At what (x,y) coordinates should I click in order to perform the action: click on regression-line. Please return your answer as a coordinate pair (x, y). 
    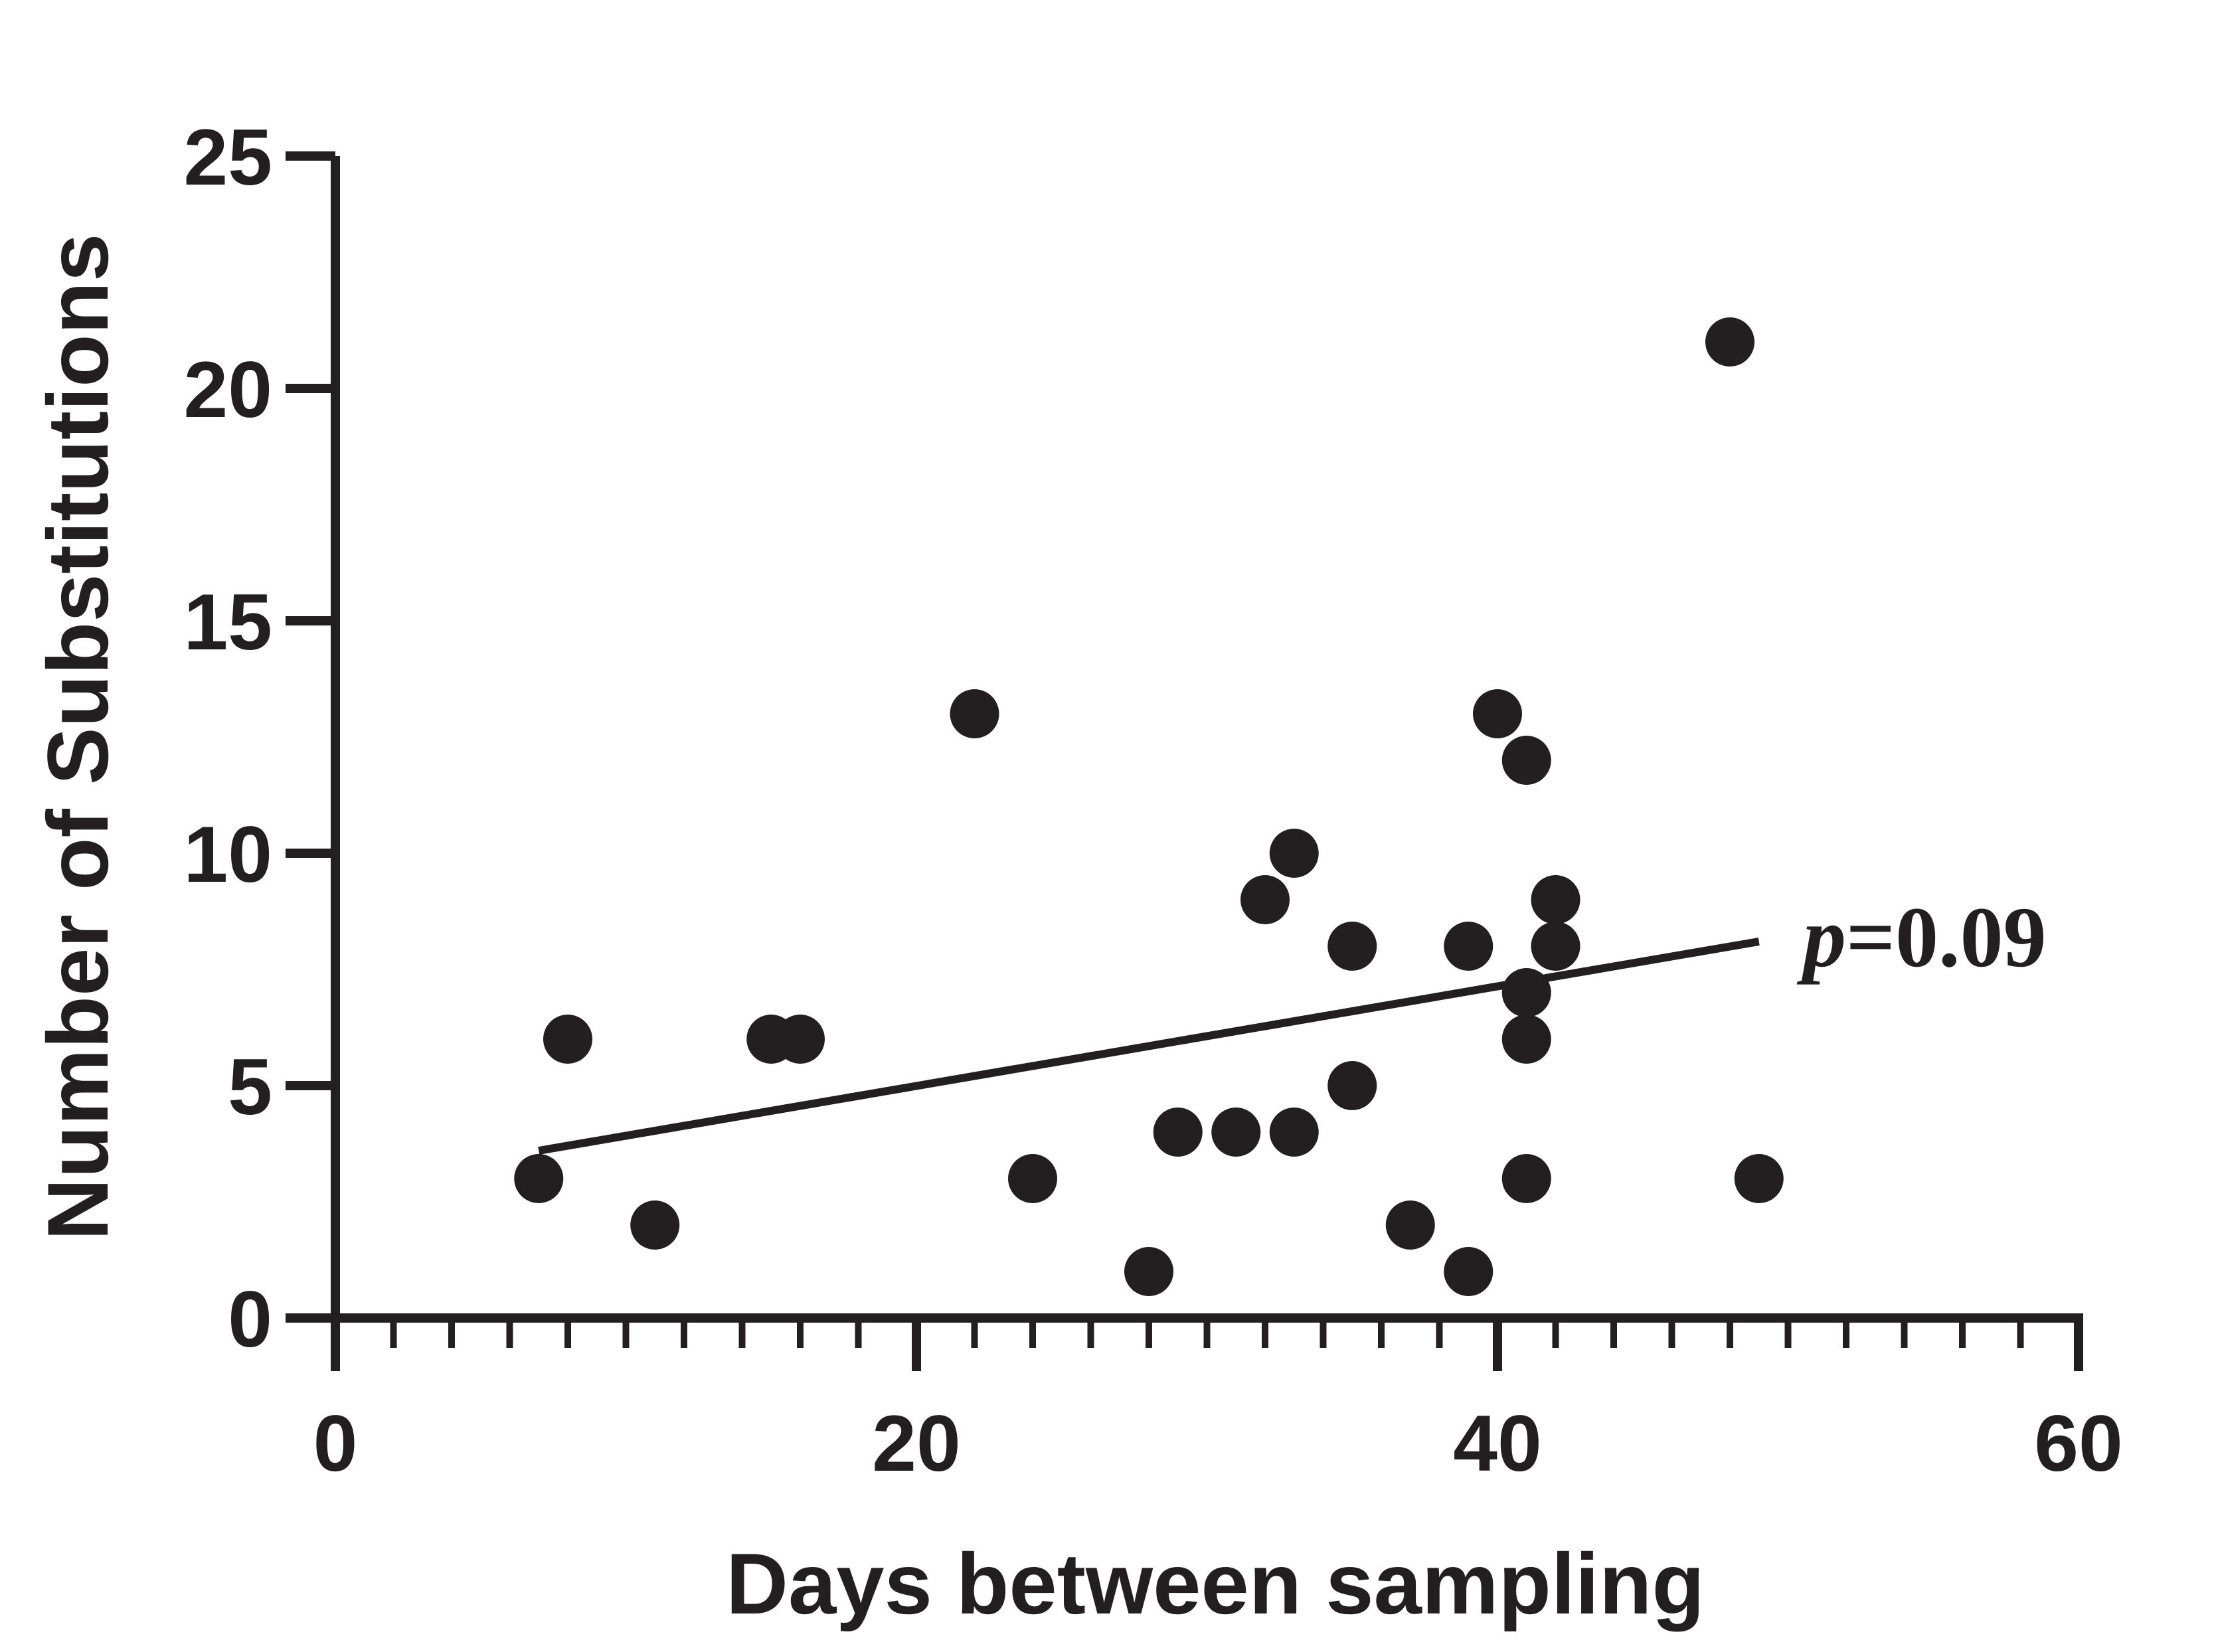
    Looking at the image, I should click on (1149, 1046).